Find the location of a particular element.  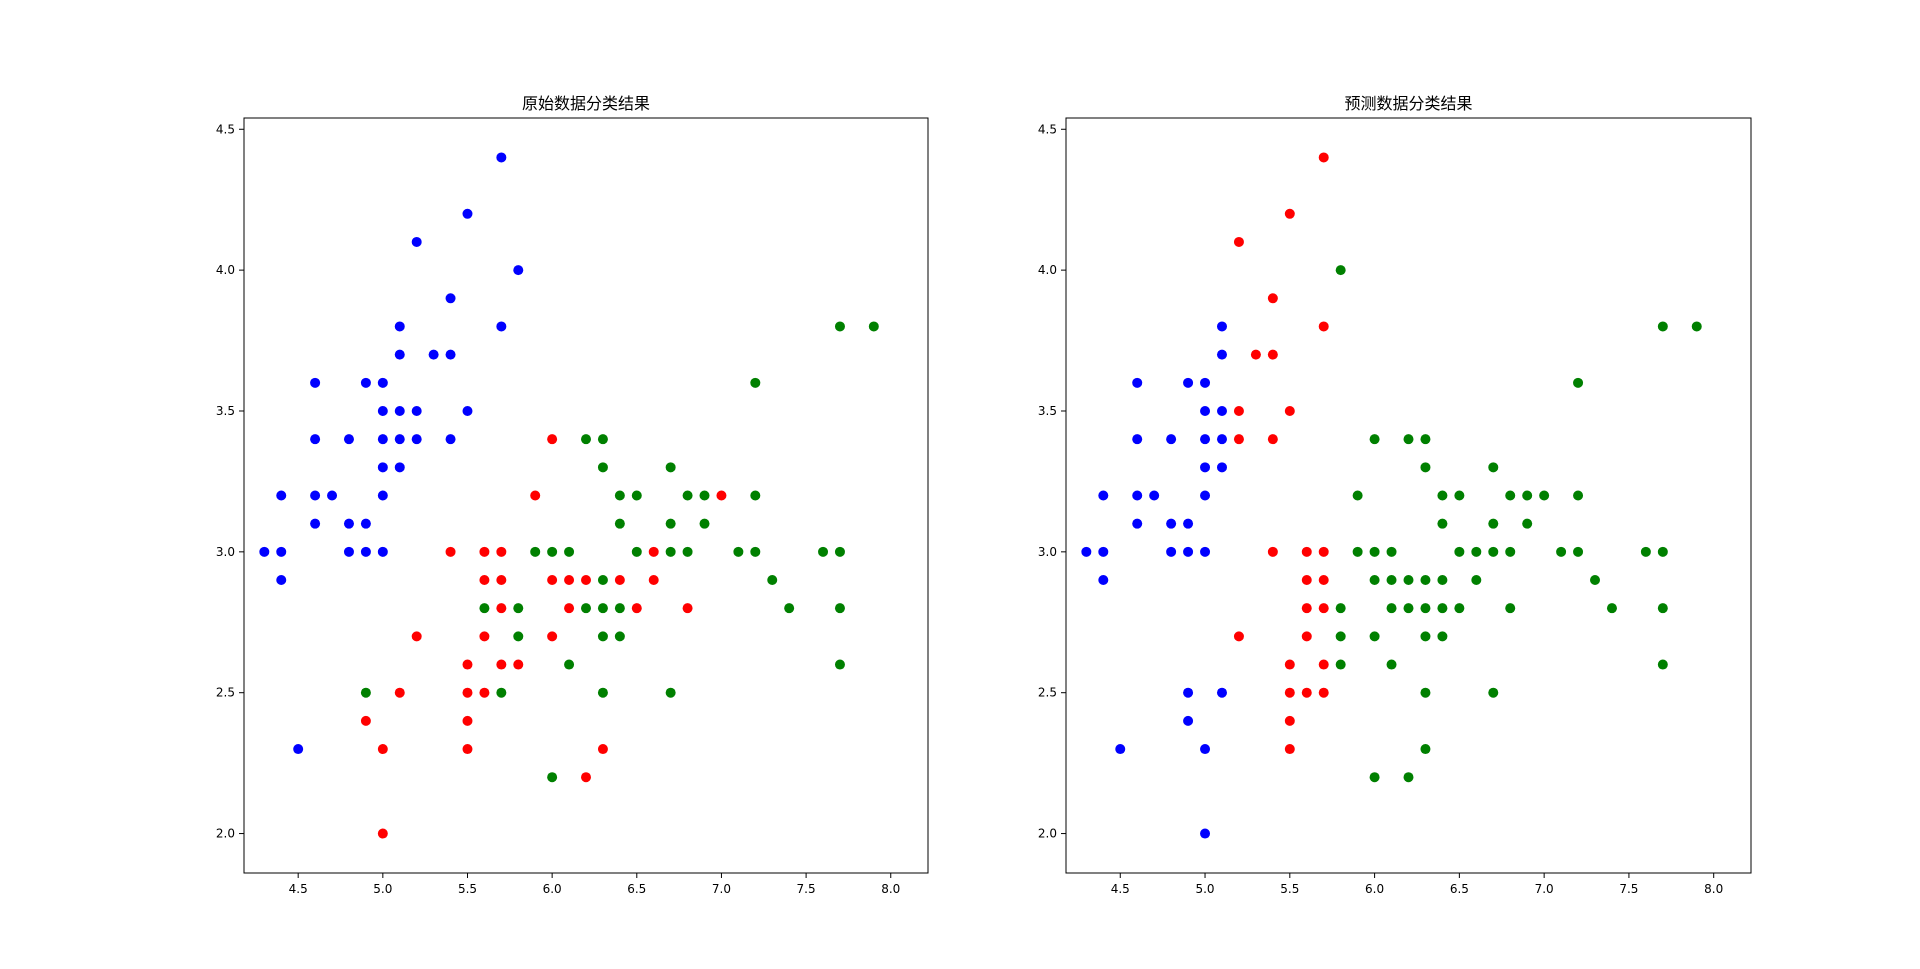

left-y-tick-label: 3.0 is located at coordinates (225, 552).